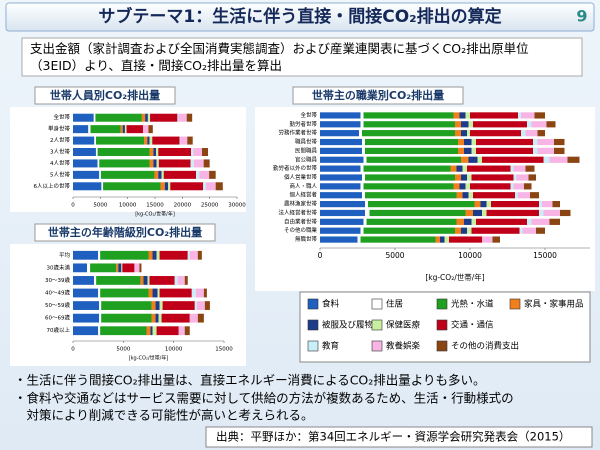 Image resolution: width=600 pixels, height=450 pixels. What do you see at coordinates (295, 168) in the screenshot?
I see `y-tick-label: 勤労者以外の世帯` at bounding box center [295, 168].